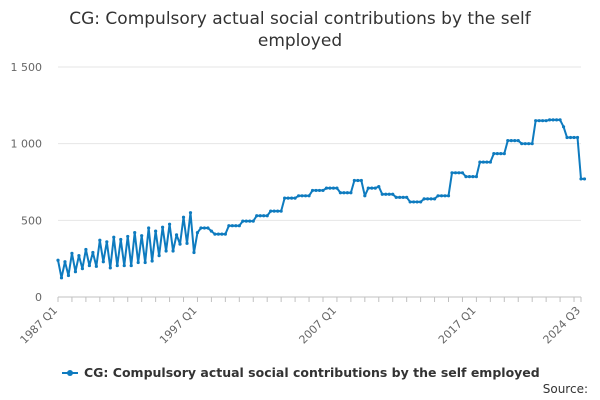 The image size is (600, 400). I want to click on x-tick-label: 1997 Q1, so click(178, 325).